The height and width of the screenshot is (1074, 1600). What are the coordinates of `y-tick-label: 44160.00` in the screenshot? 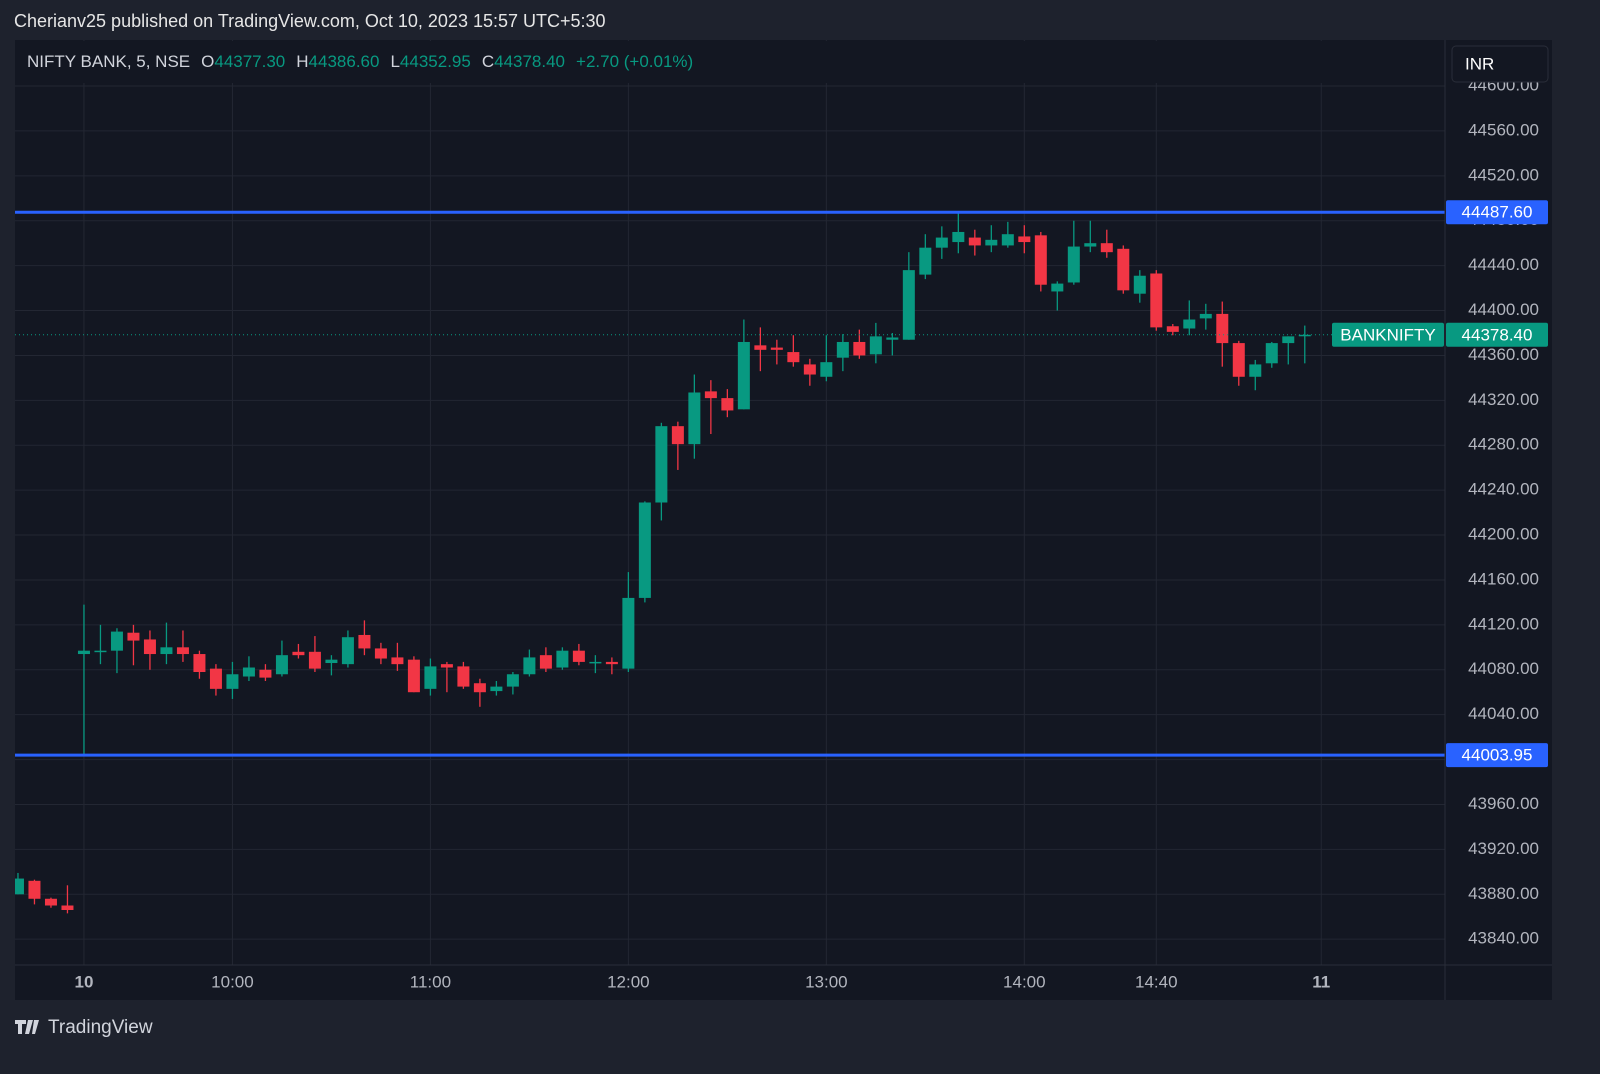 It's located at (1503, 578).